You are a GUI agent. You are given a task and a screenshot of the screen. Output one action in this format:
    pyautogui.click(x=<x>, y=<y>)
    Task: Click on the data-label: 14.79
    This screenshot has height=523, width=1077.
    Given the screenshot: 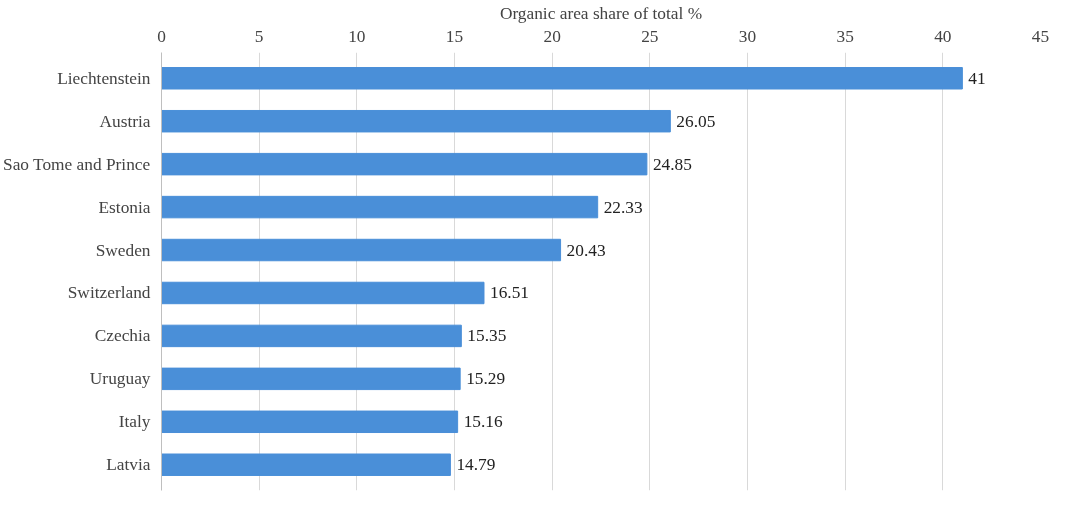 What is the action you would take?
    pyautogui.click(x=476, y=465)
    